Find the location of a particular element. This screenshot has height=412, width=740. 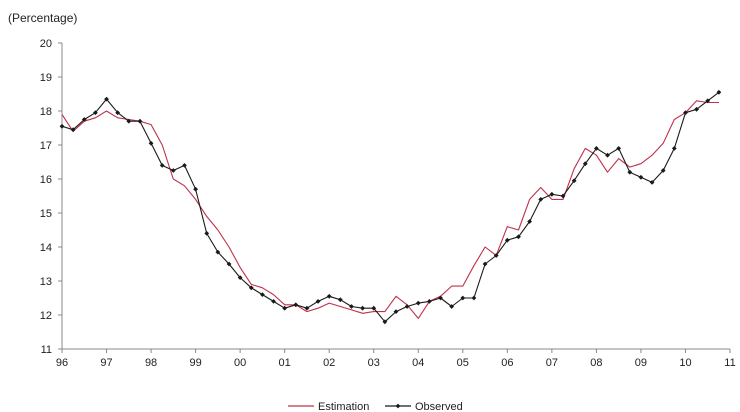

x-tick-label: 96 is located at coordinates (62, 363).